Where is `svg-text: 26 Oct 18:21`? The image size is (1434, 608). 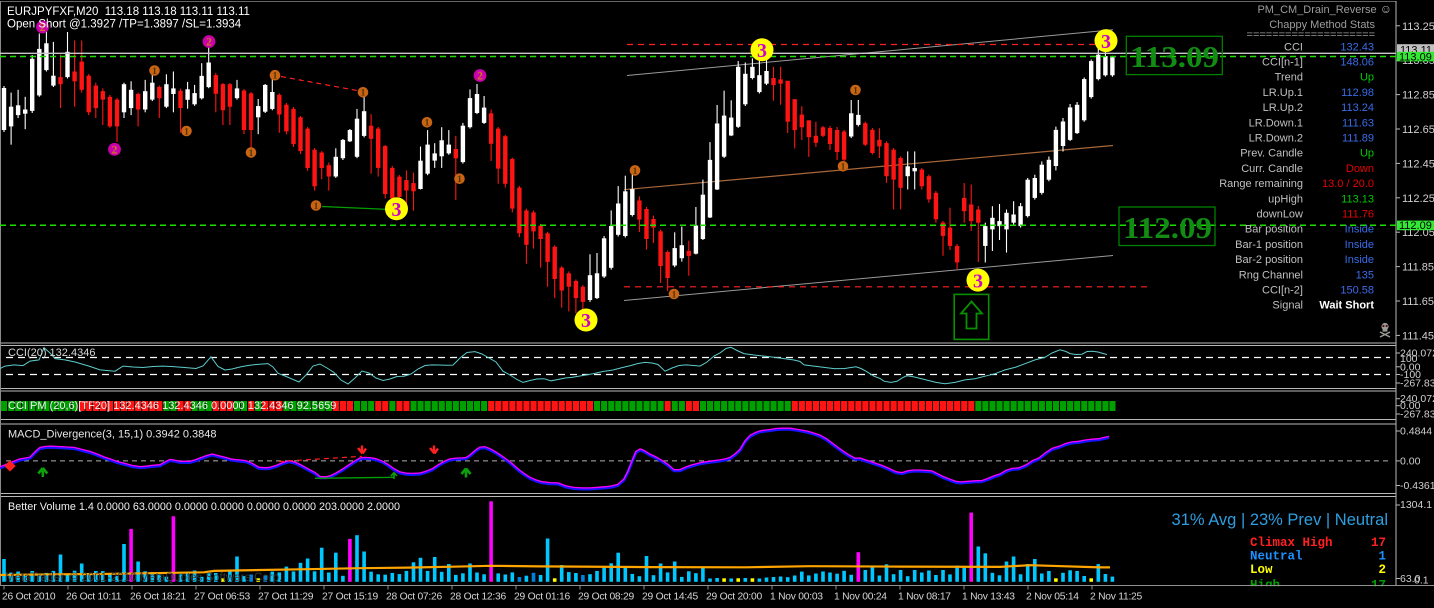 svg-text: 26 Oct 18:21 is located at coordinates (158, 597).